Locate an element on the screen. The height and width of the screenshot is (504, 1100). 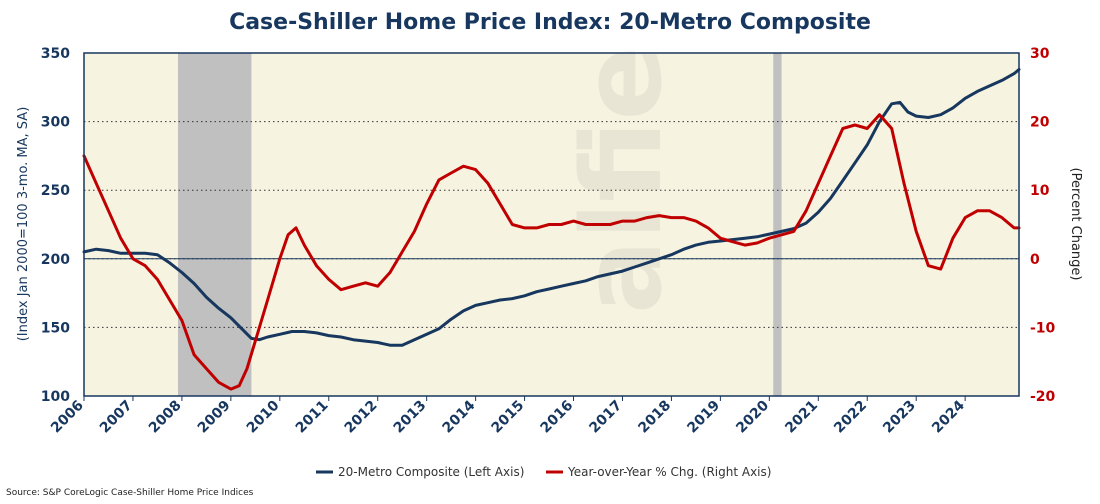
x-tick-label: 2008 is located at coordinates (165, 417).